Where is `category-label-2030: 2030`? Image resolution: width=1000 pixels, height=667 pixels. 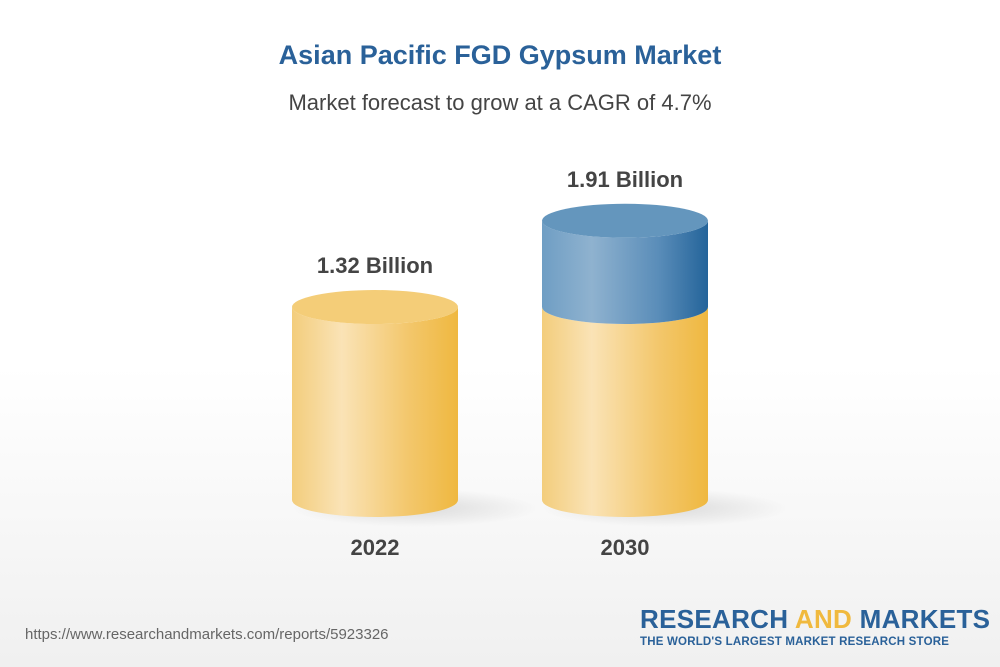
category-label-2030: 2030 is located at coordinates (625, 547).